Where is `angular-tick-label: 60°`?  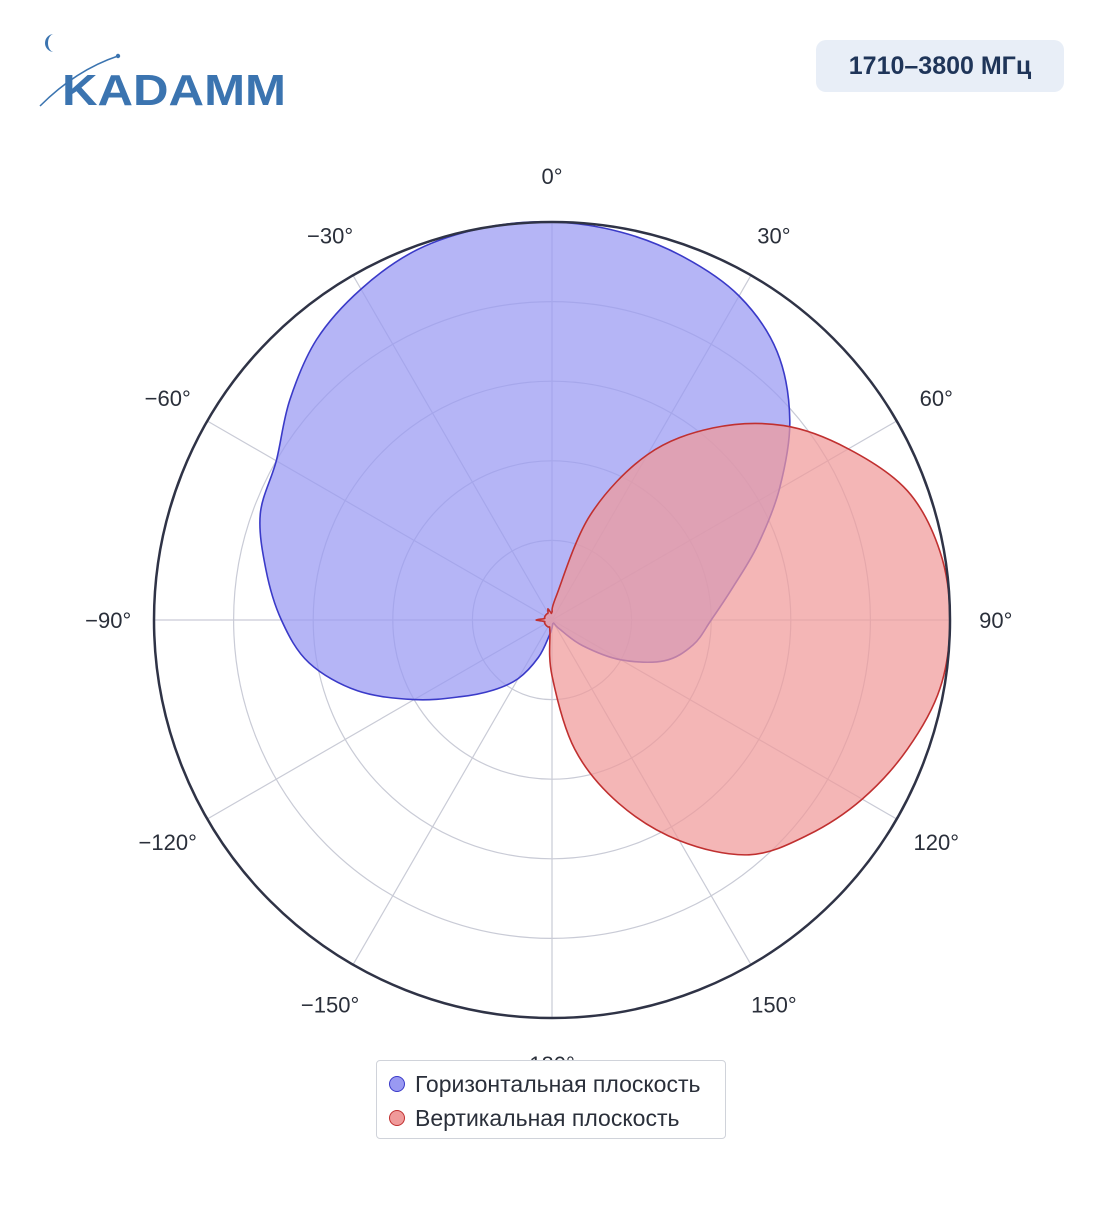 angular-tick-label: 60° is located at coordinates (936, 398).